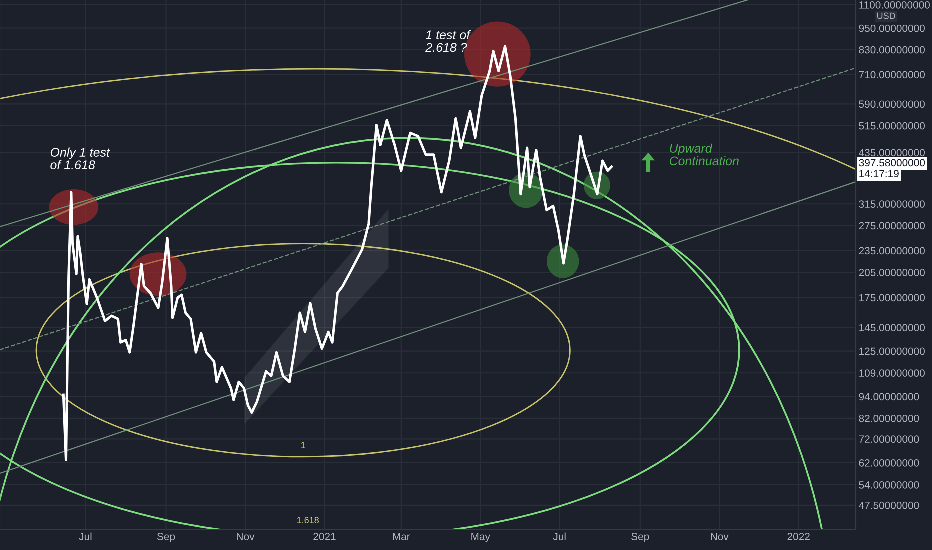 The height and width of the screenshot is (550, 932). What do you see at coordinates (879, 174) in the screenshot?
I see `text: 14:17:19` at bounding box center [879, 174].